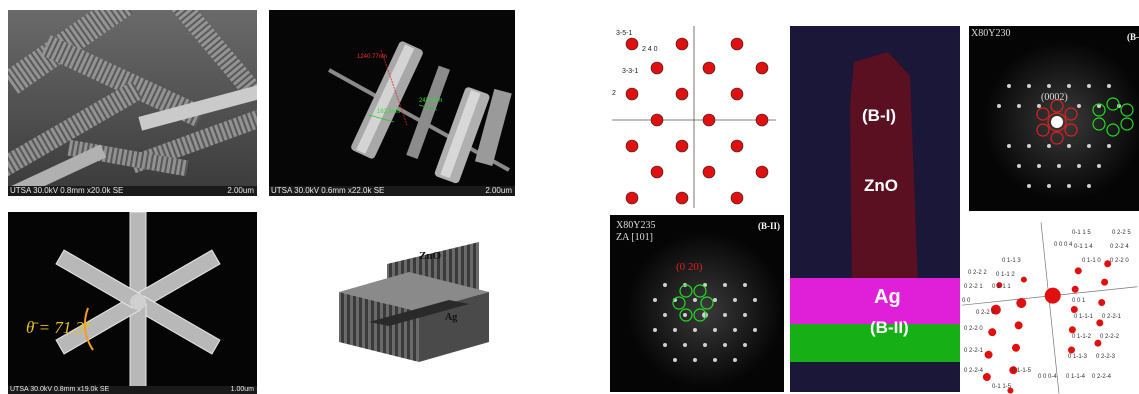 Image resolution: width=1139 pixels, height=394 pixels. Describe the element at coordinates (1079, 301) in the screenshot. I see `index-label: 0 0 1` at that location.